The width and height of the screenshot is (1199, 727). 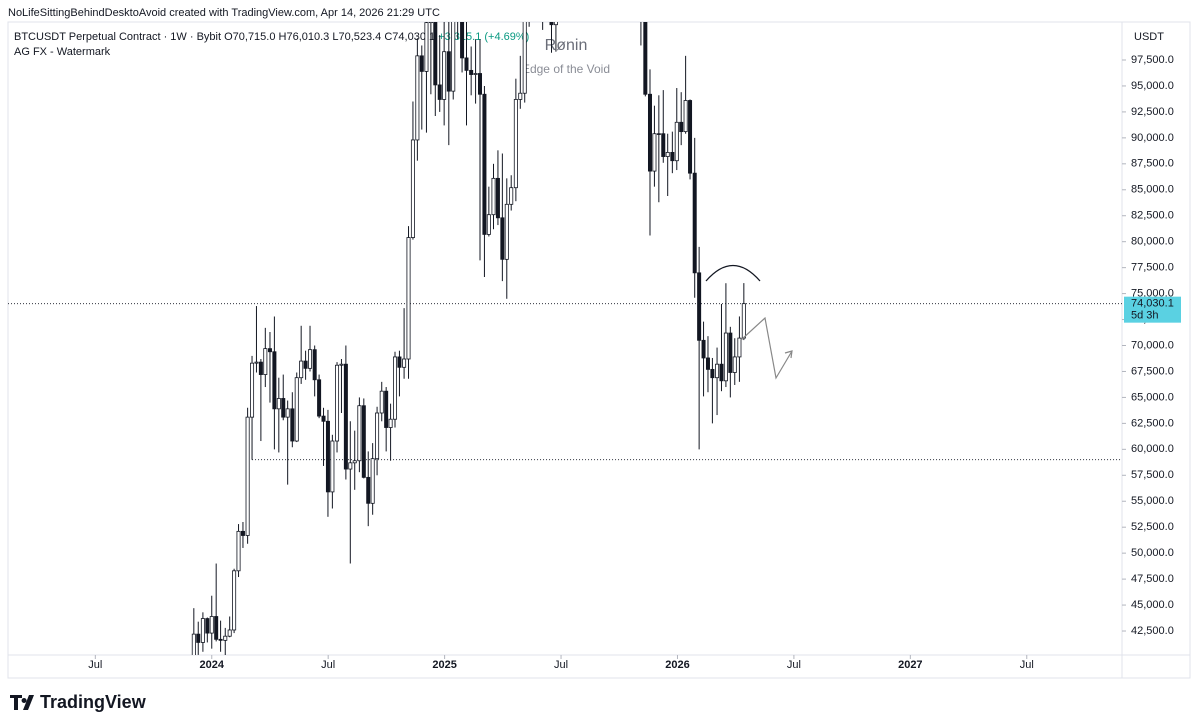 I want to click on y-tick-label: 67,500.0, so click(x=1152, y=371).